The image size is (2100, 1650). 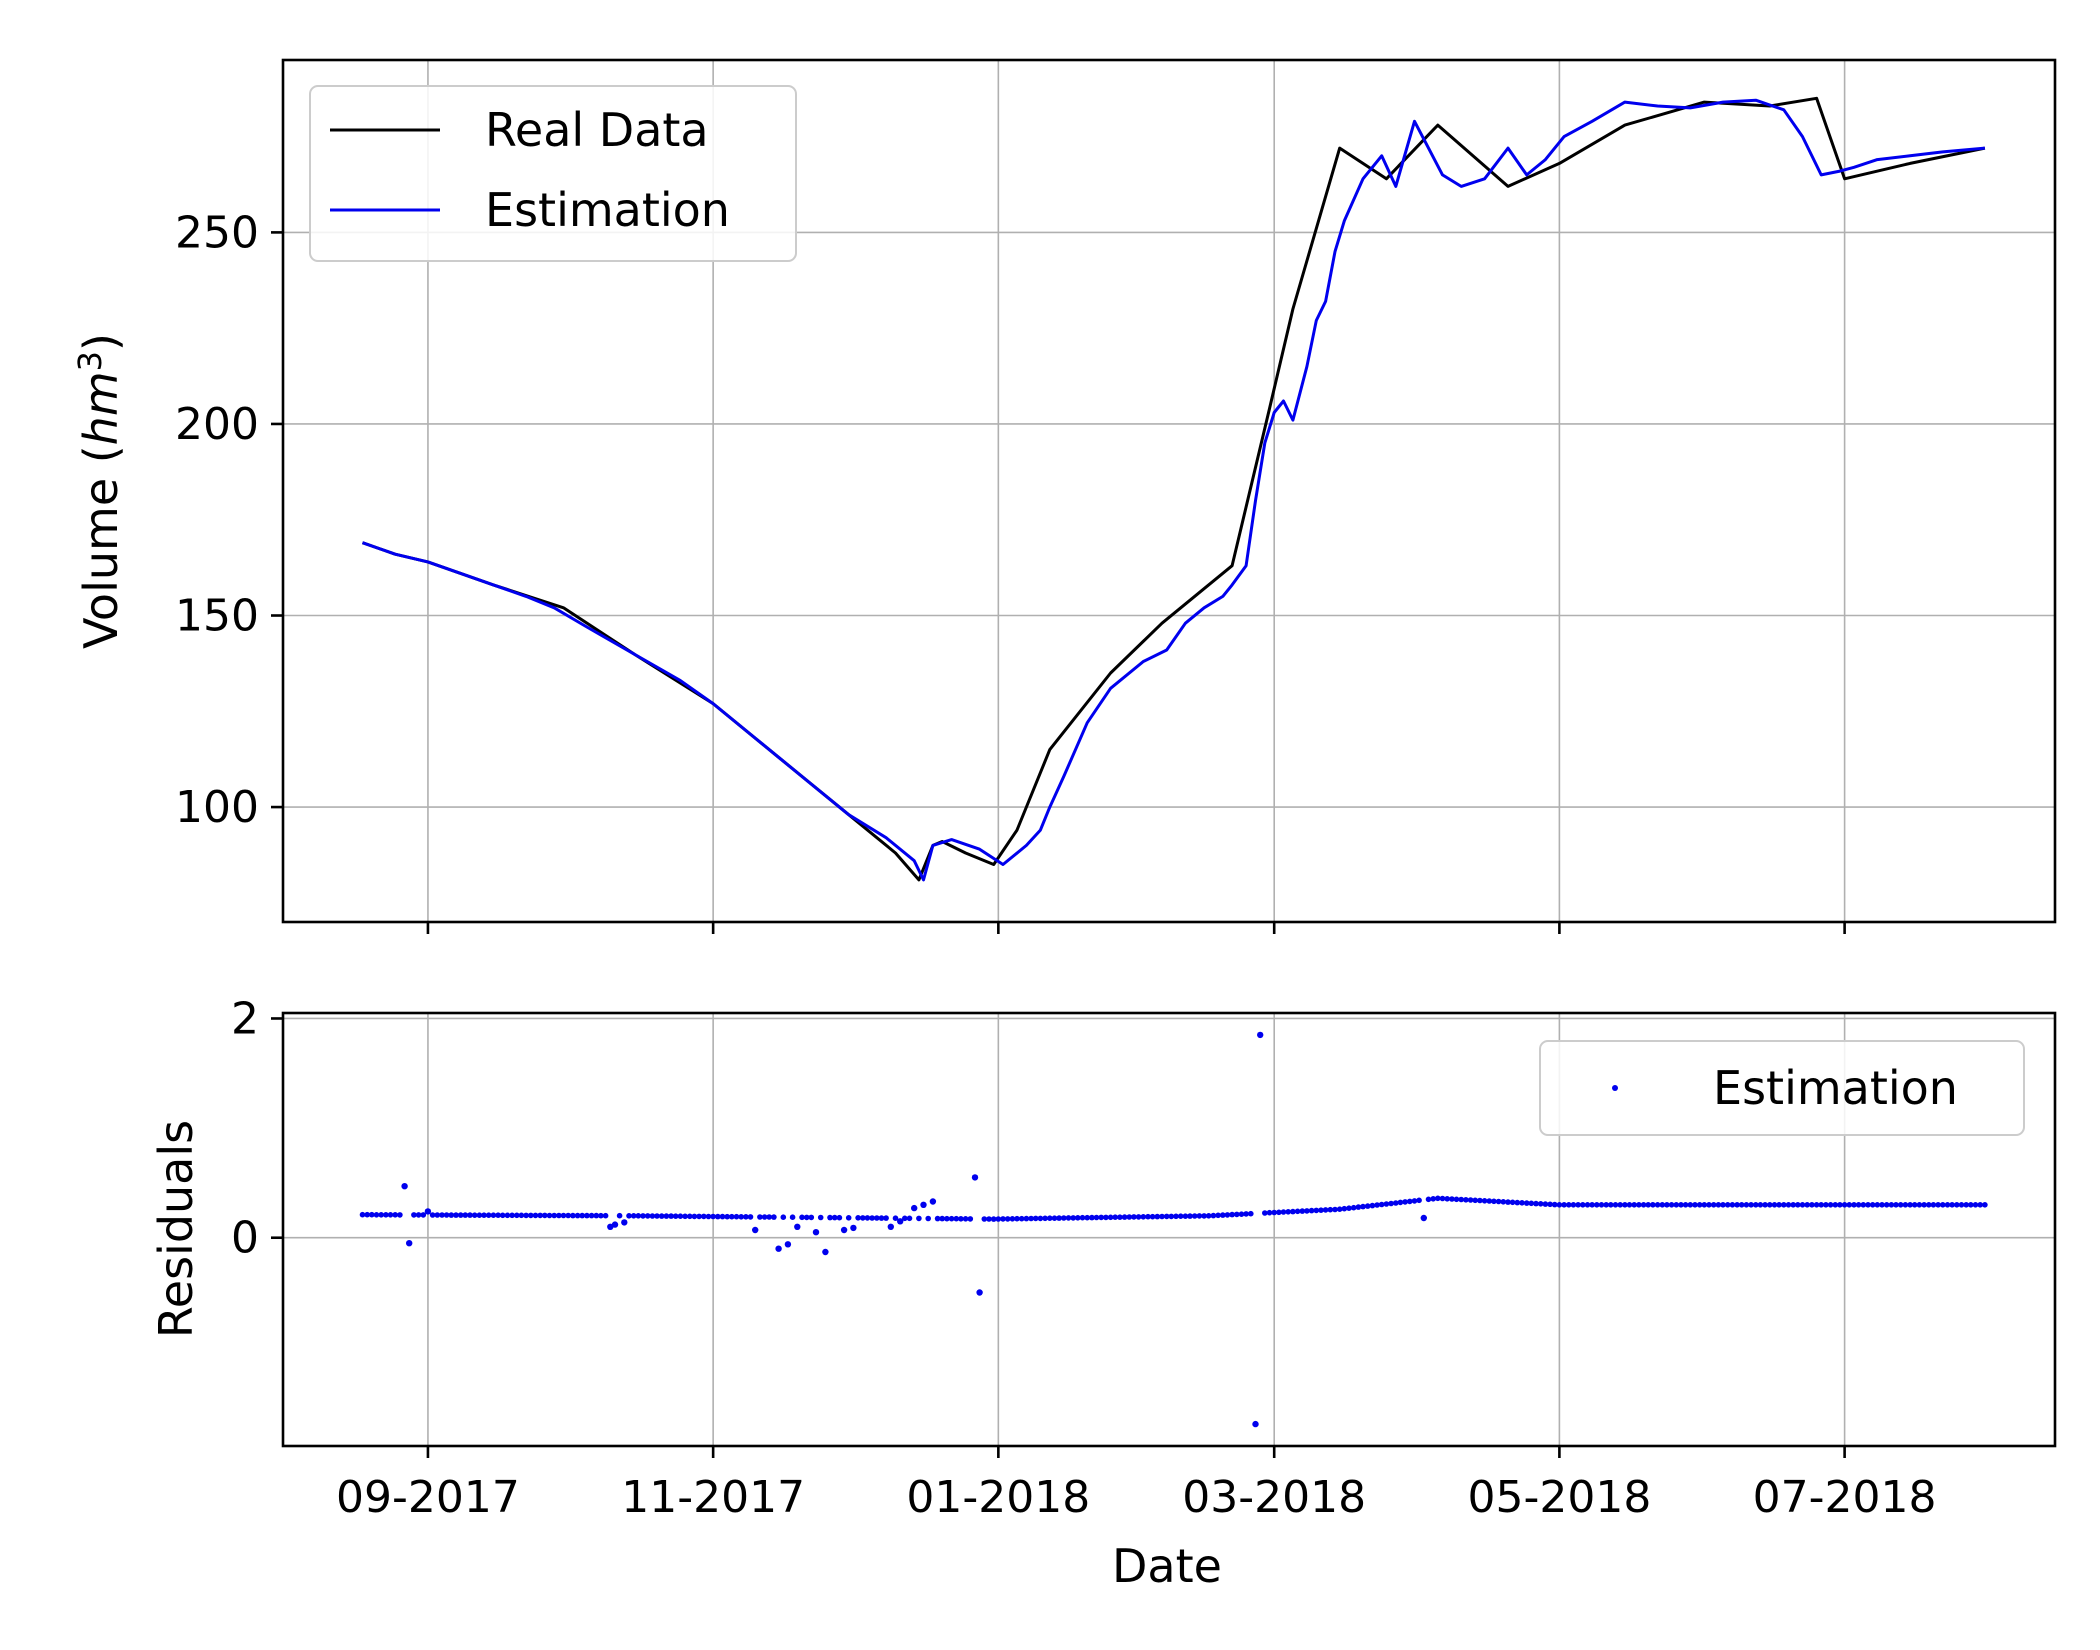 What do you see at coordinates (176, 1229) in the screenshot?
I see `bottom-y-axis-label: Residuals` at bounding box center [176, 1229].